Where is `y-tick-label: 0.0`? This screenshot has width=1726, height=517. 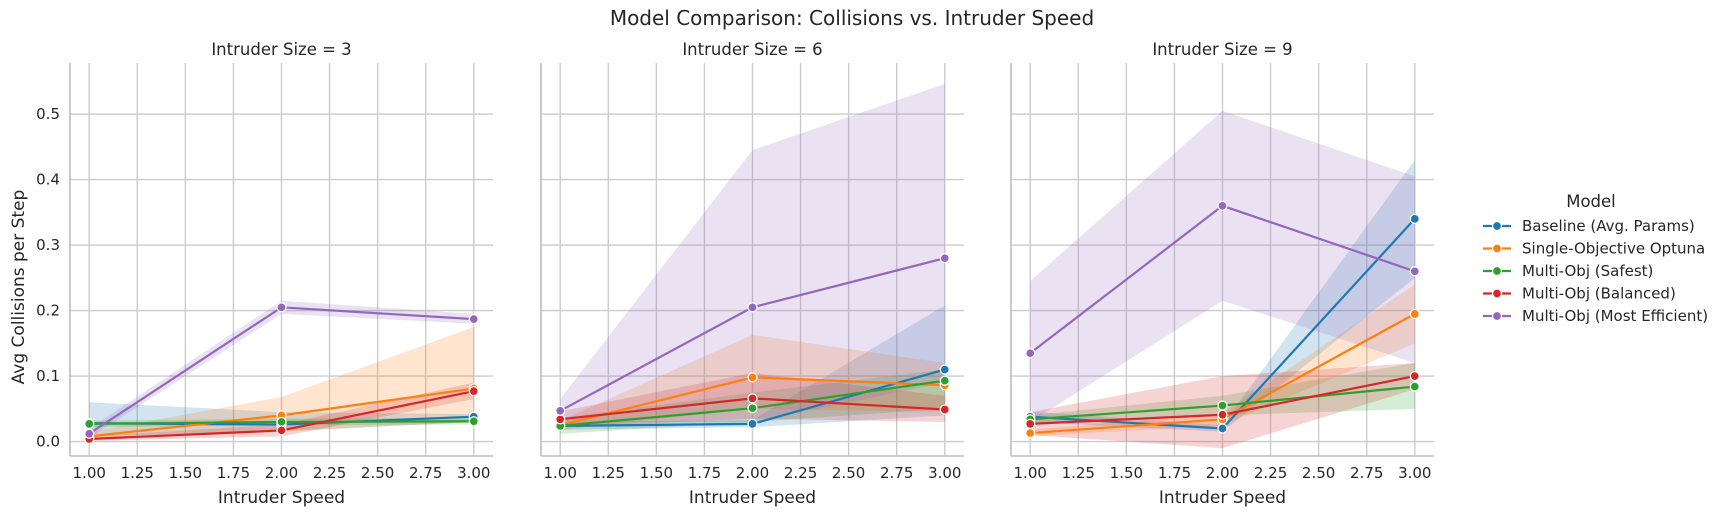 y-tick-label: 0.0 is located at coordinates (48, 442).